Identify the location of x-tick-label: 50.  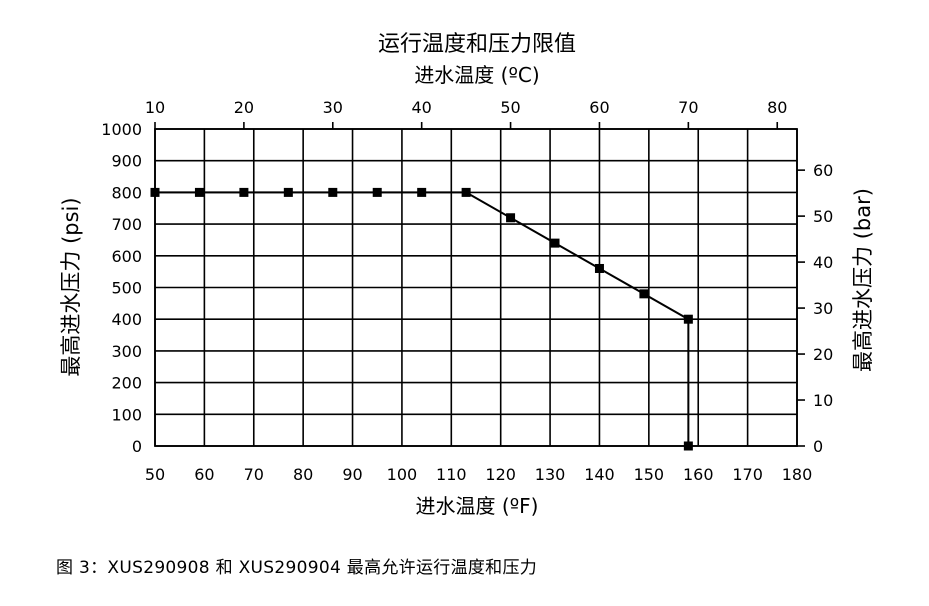
(155, 474).